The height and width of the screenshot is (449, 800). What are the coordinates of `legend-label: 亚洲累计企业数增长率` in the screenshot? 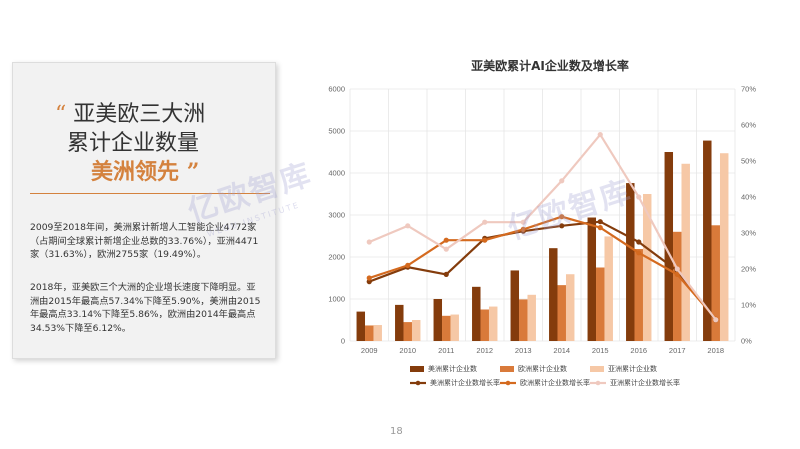 It's located at (645, 382).